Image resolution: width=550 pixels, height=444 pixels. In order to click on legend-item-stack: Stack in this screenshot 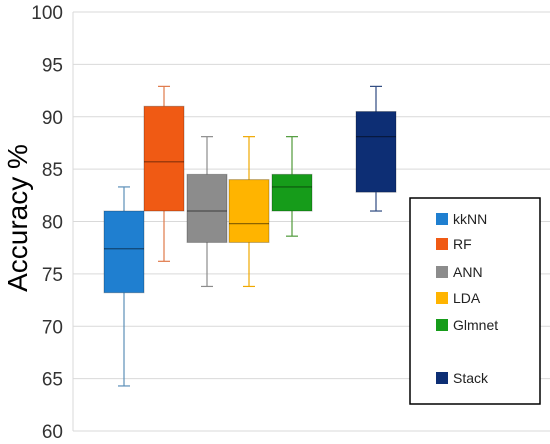, I will do `click(462, 378)`.